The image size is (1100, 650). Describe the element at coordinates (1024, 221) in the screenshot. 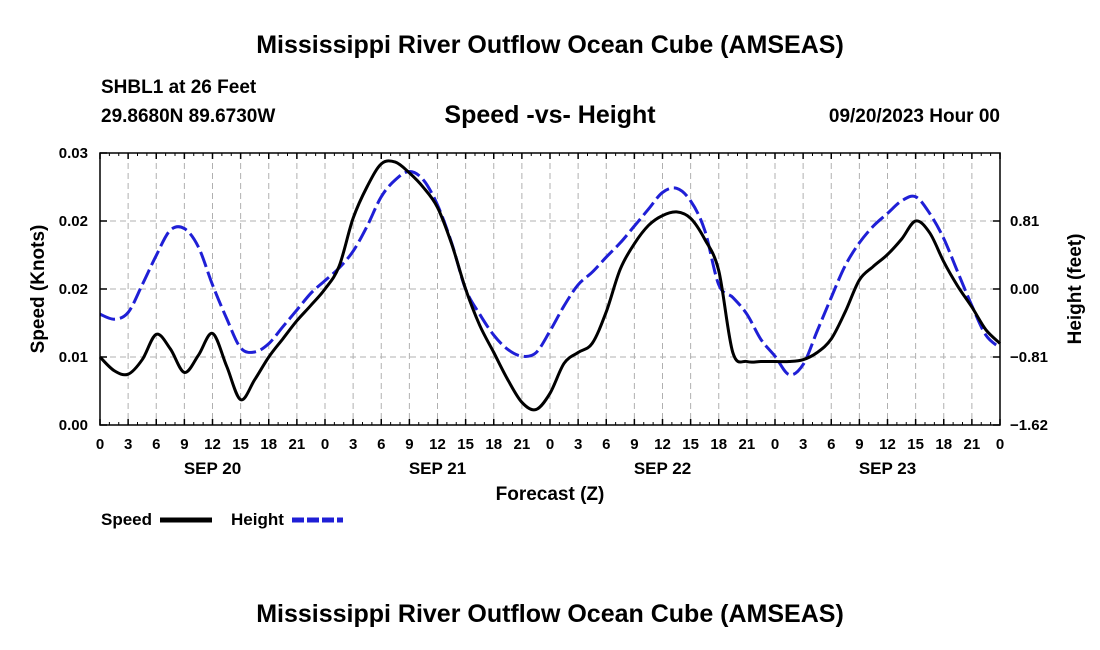

I see `y-right-tick-label: 0.81` at that location.